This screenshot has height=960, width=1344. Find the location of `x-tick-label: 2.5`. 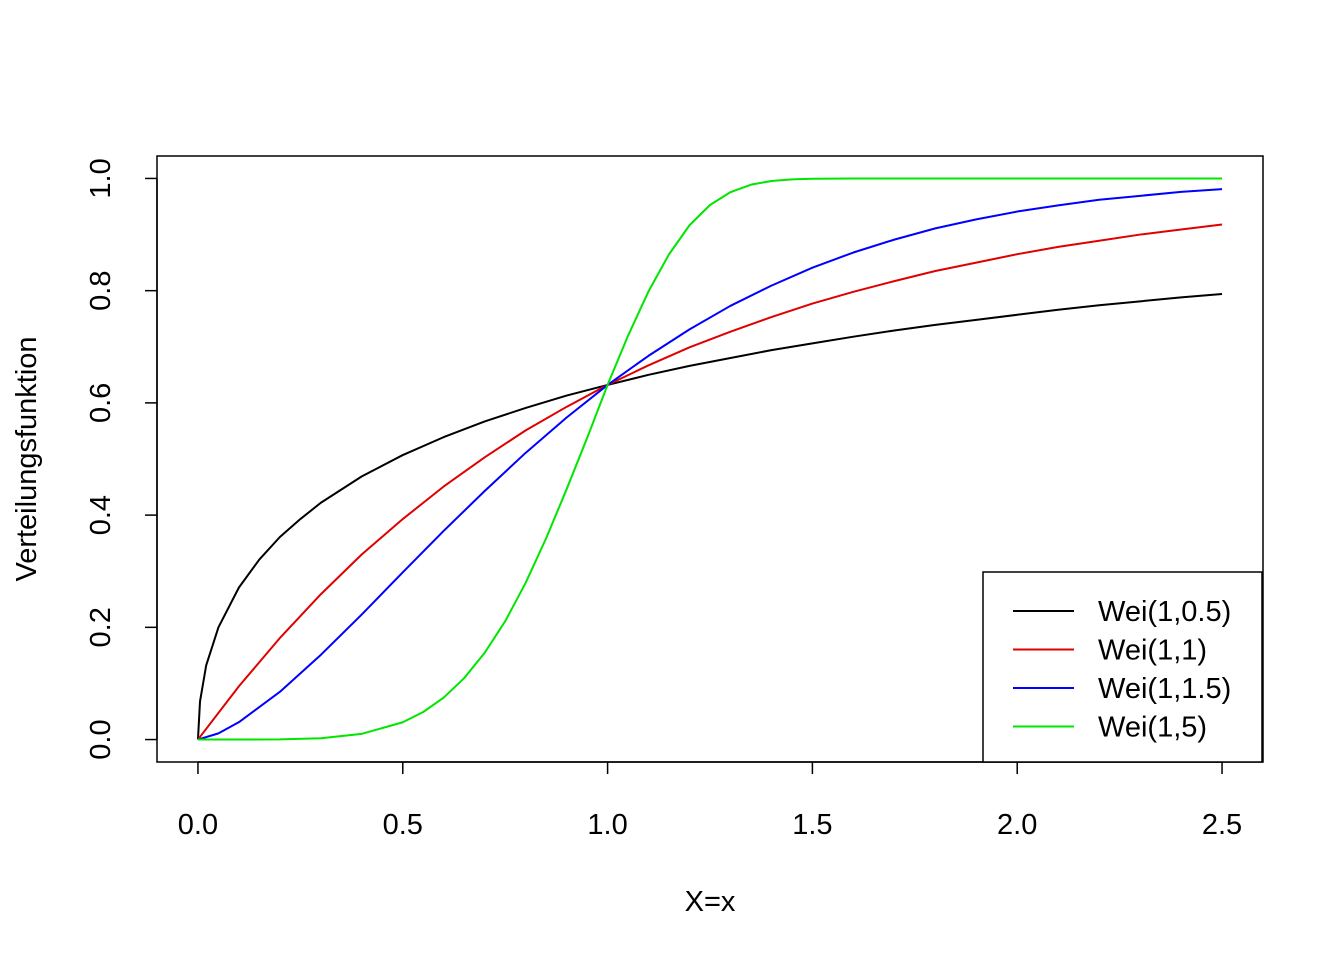

x-tick-label: 2.5 is located at coordinates (1222, 825).